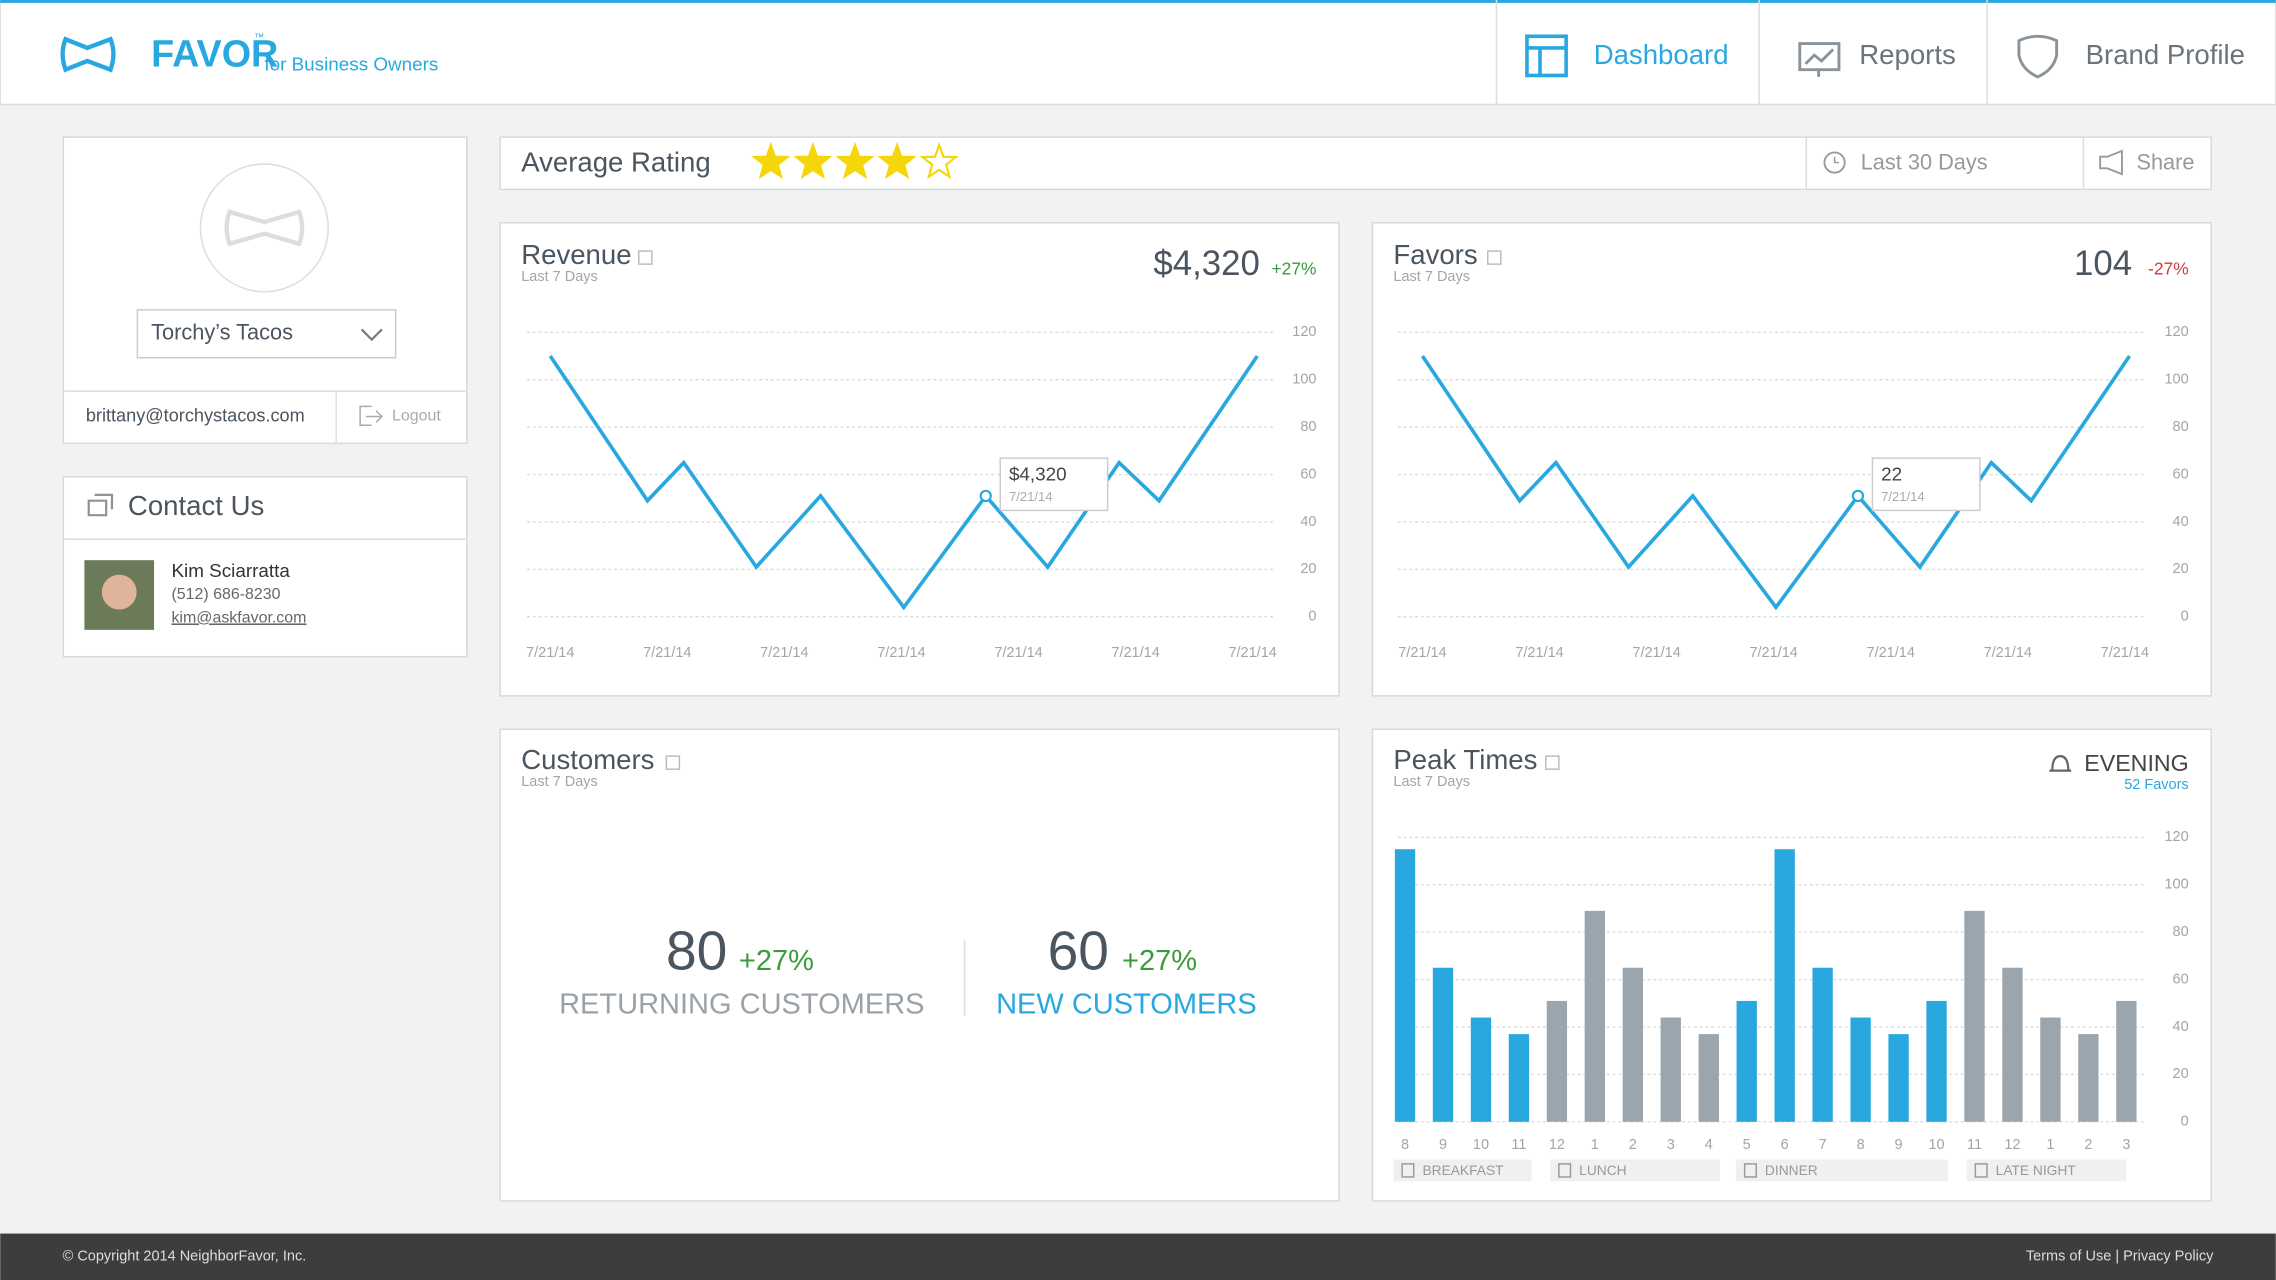  Describe the element at coordinates (1465, 759) in the screenshot. I see `panel-title: Peak Times` at that location.